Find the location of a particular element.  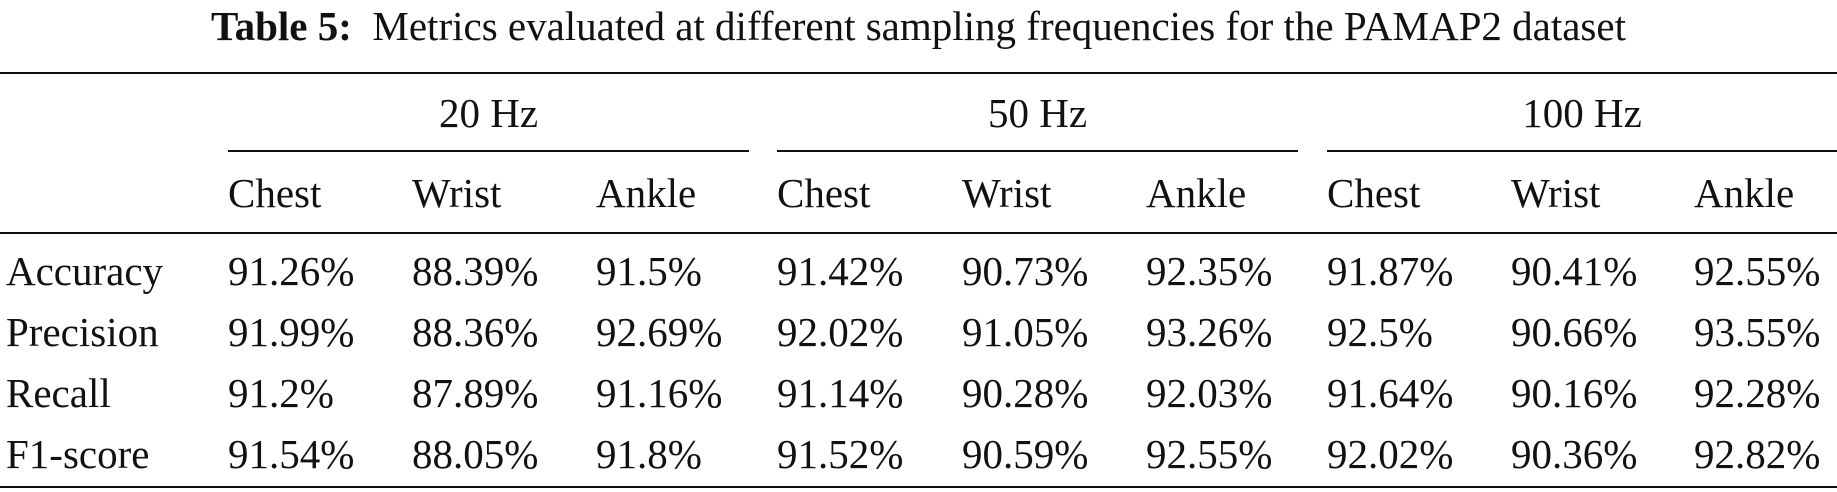

row-label-precision: Precision is located at coordinates (82, 332).